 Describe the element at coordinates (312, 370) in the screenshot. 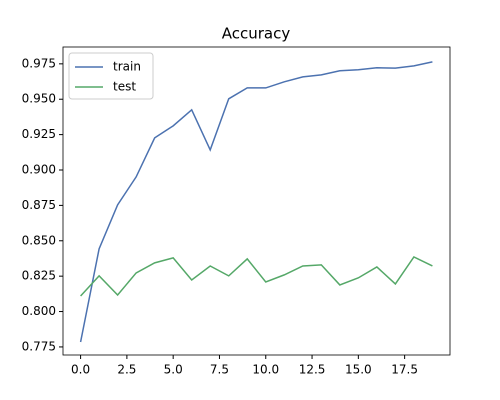

I see `x-tick-label: 12.5` at that location.